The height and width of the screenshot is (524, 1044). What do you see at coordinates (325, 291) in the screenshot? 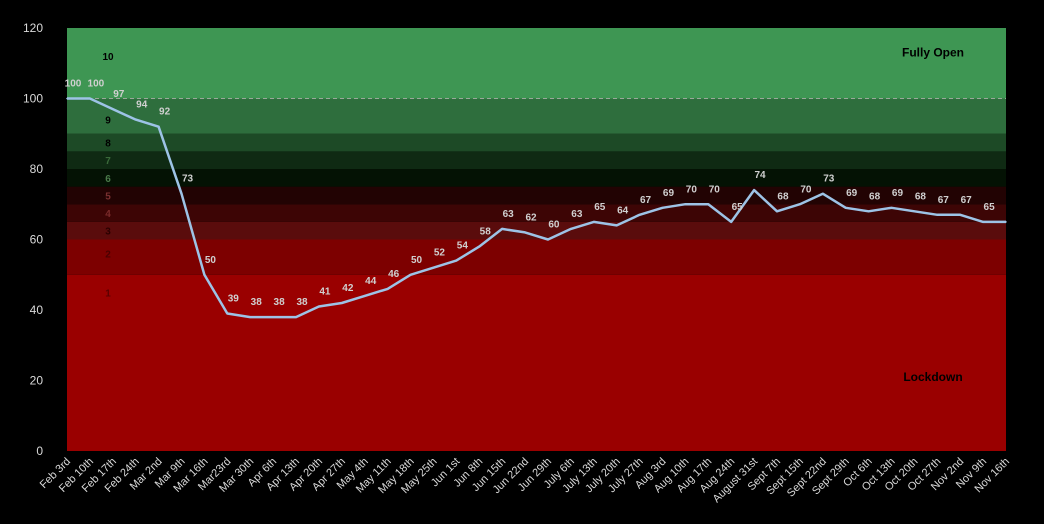
I see `data-label: 41` at bounding box center [325, 291].